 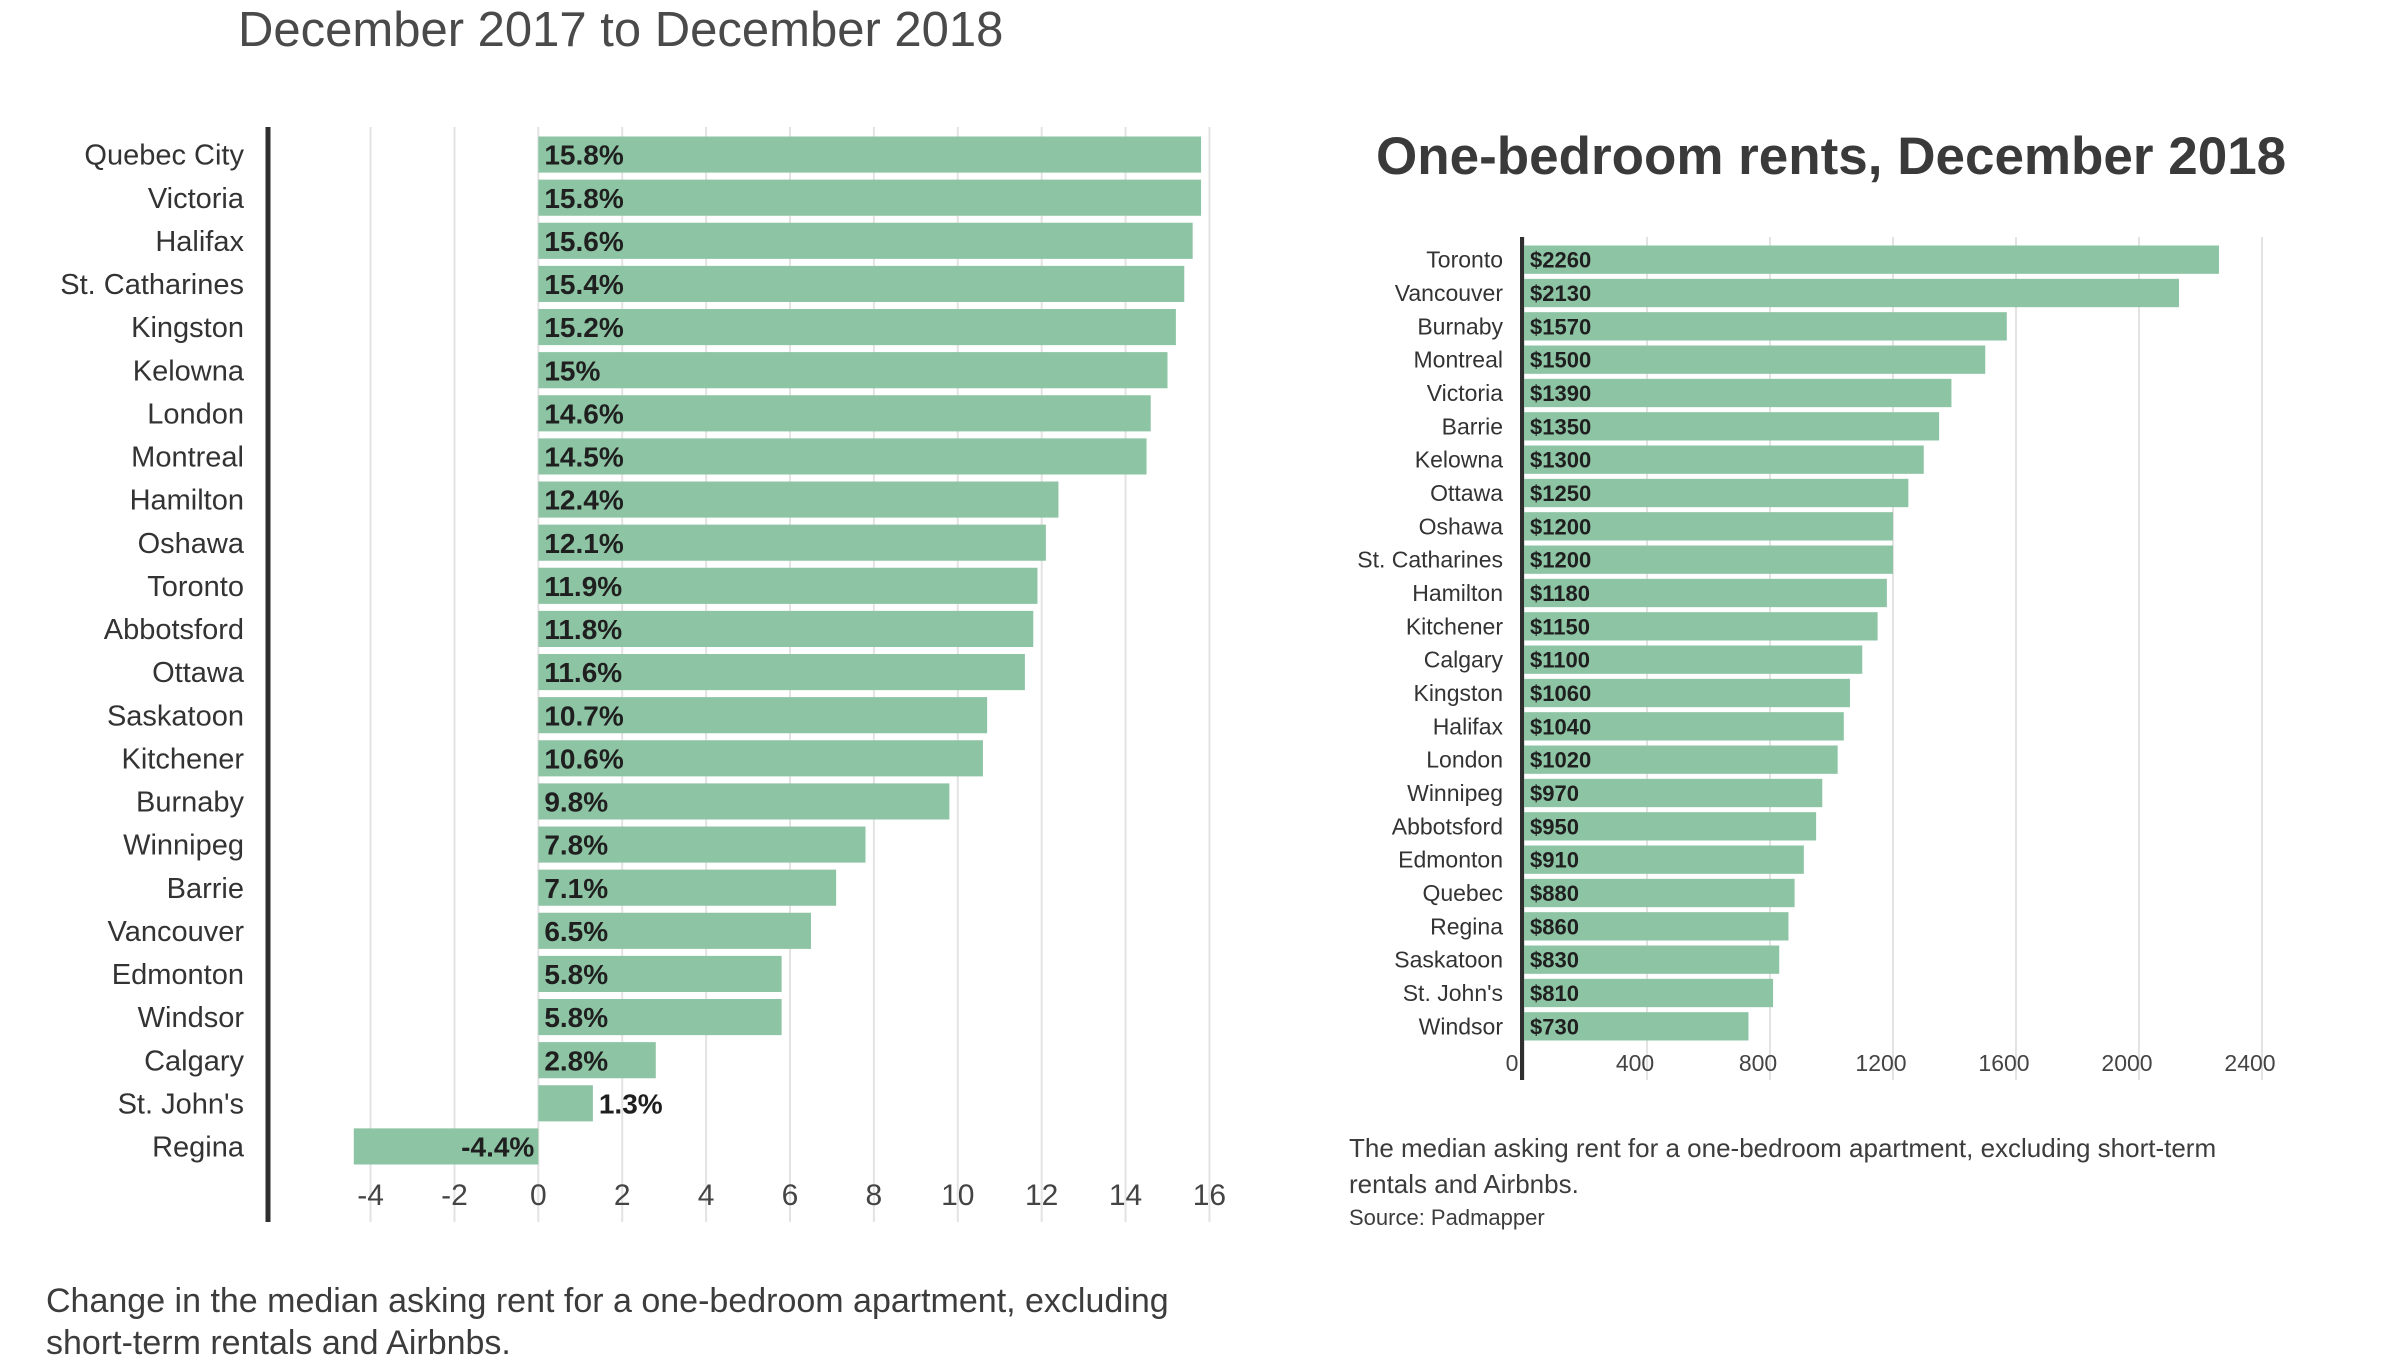 What do you see at coordinates (621, 30) in the screenshot?
I see `left-chart-title: December 2017 to December 2018` at bounding box center [621, 30].